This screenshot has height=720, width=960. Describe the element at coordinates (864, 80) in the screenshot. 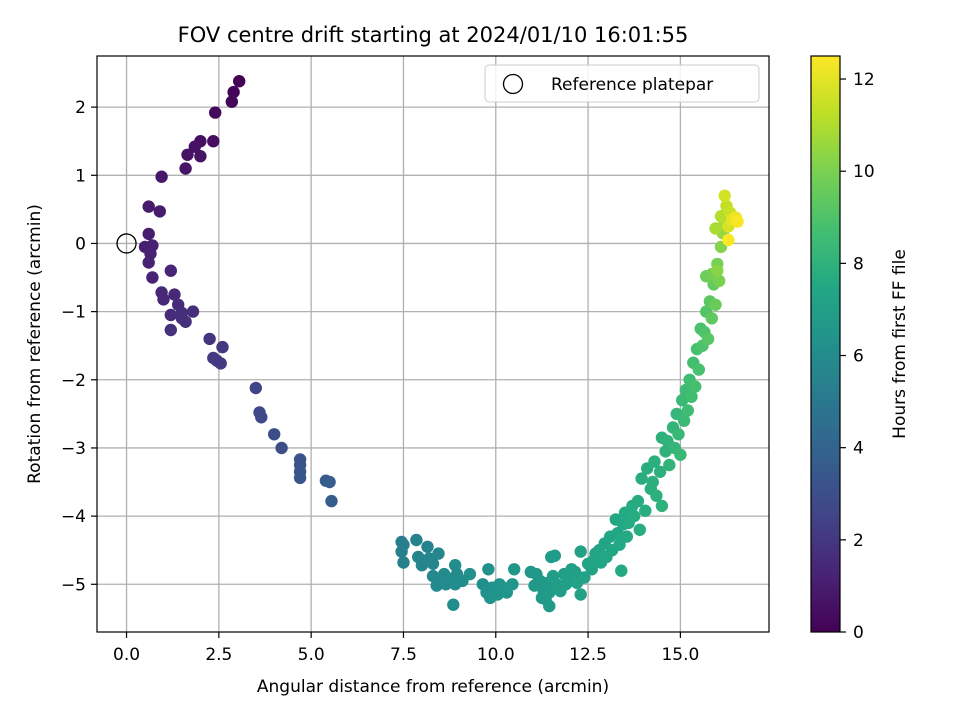

I see `colorbar-tick-label: 12` at that location.